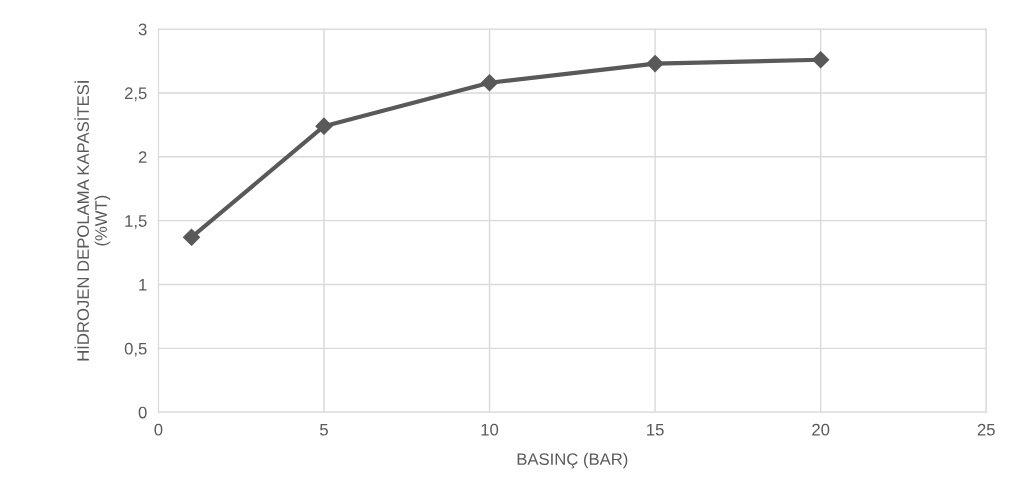 The width and height of the screenshot is (1022, 485). What do you see at coordinates (135, 349) in the screenshot?
I see `y-tick-label: 0,5` at bounding box center [135, 349].